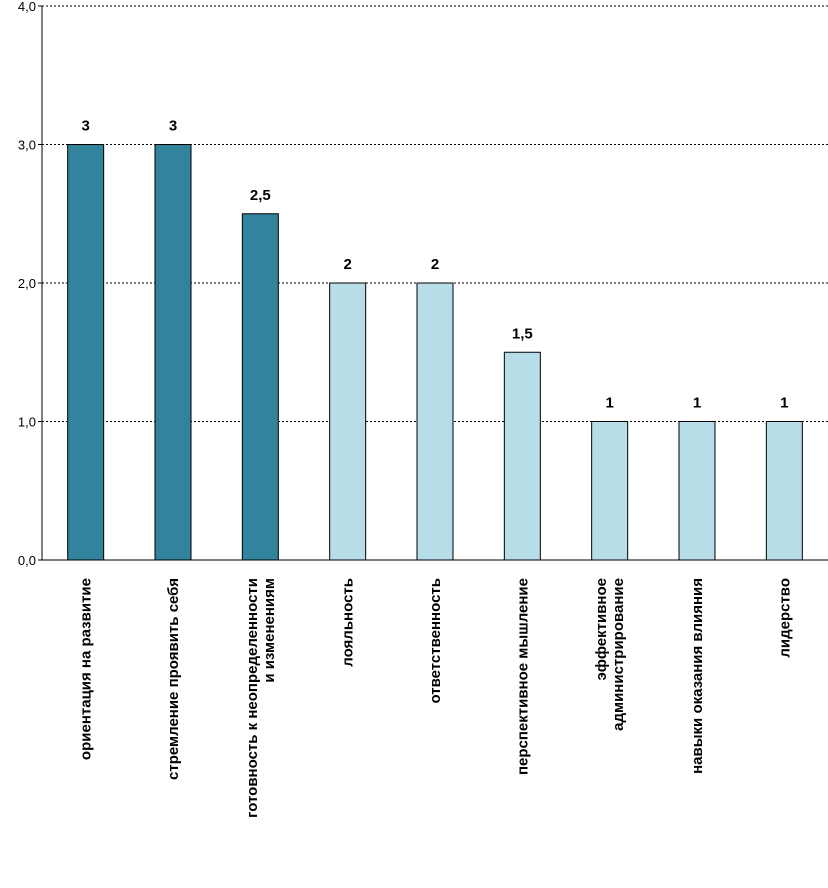  What do you see at coordinates (697, 676) in the screenshot?
I see `category-label: навыки оказания влияния` at bounding box center [697, 676].